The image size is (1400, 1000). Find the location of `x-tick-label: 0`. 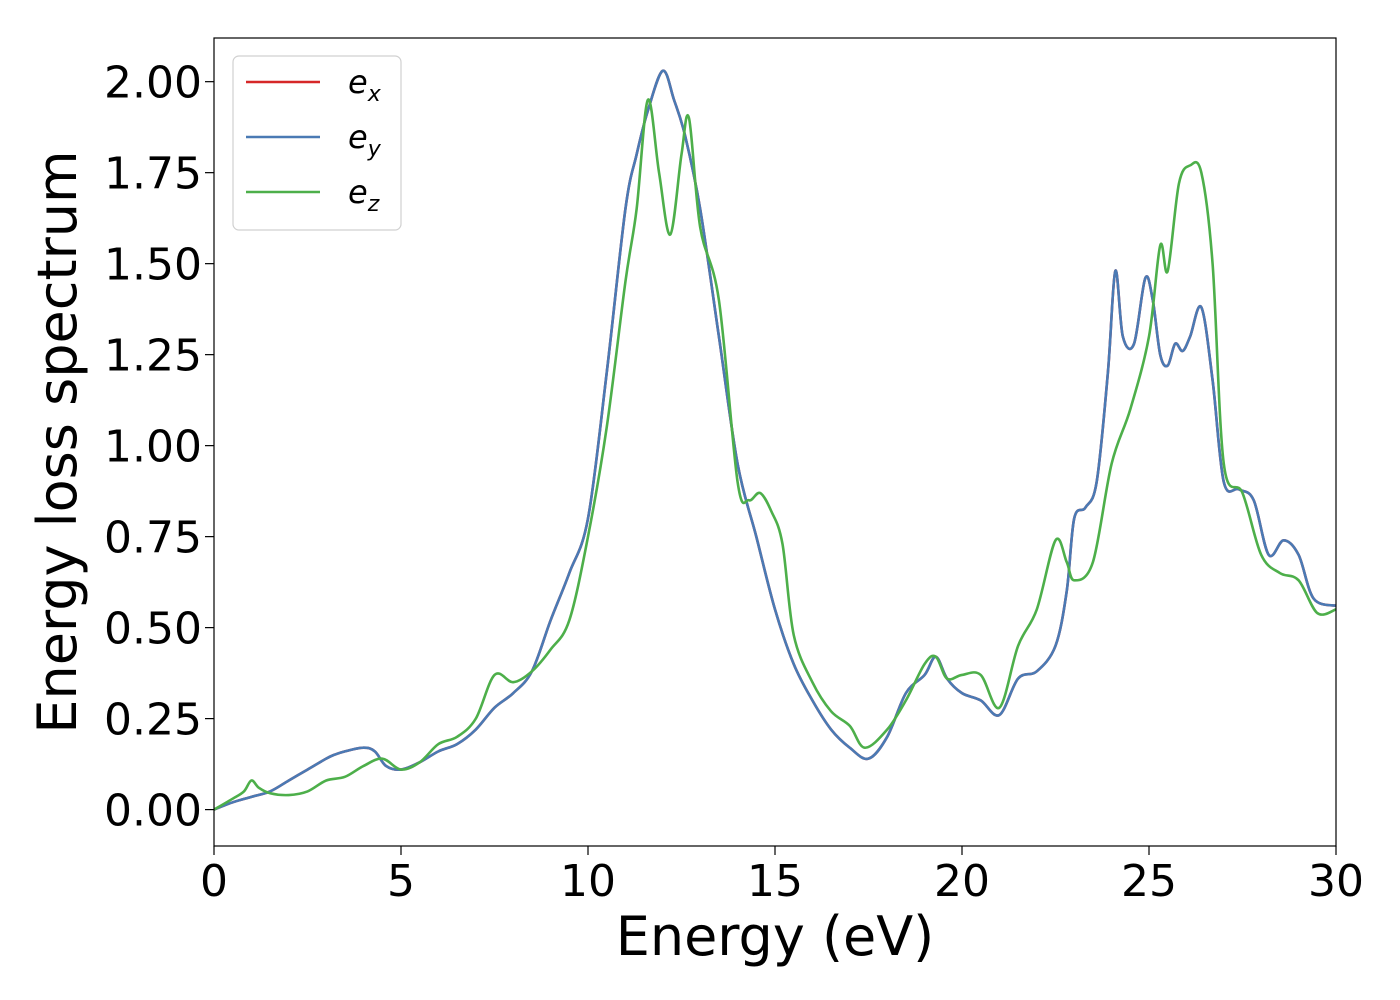

x-tick-label: 0 is located at coordinates (214, 881).